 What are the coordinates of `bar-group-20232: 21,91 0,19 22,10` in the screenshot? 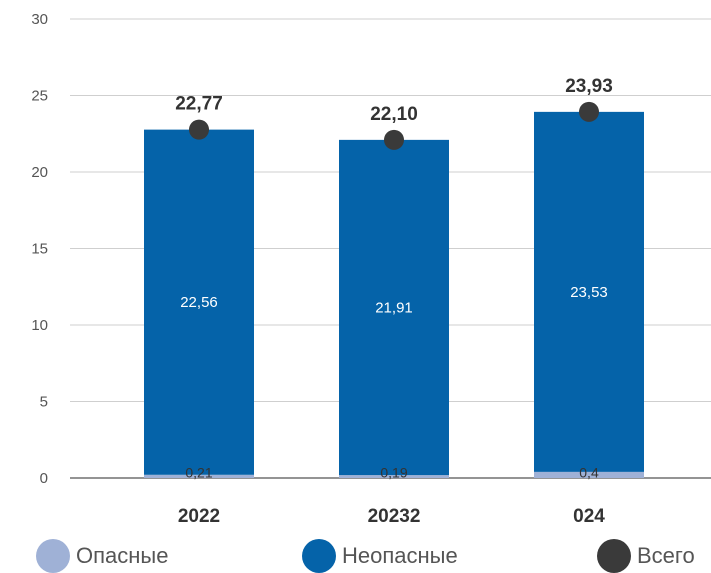 It's located at (394, 292).